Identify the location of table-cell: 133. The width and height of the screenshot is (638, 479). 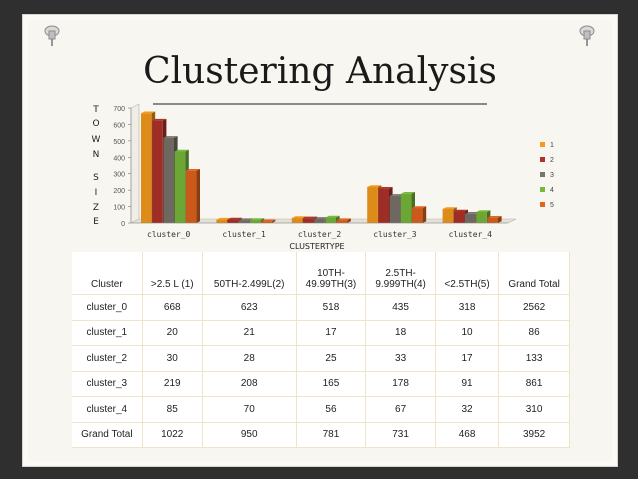
(534, 358).